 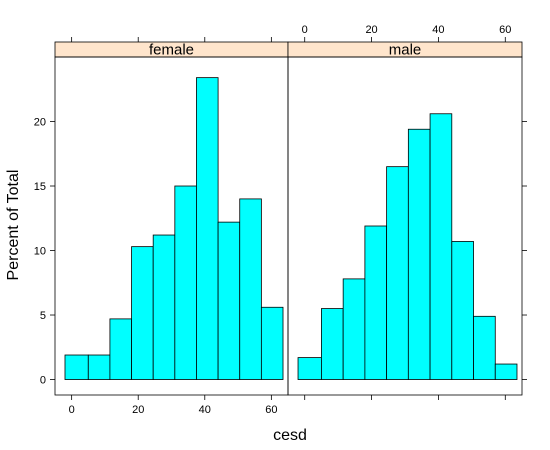 I want to click on y-tick-label-20: 20, so click(x=40, y=123).